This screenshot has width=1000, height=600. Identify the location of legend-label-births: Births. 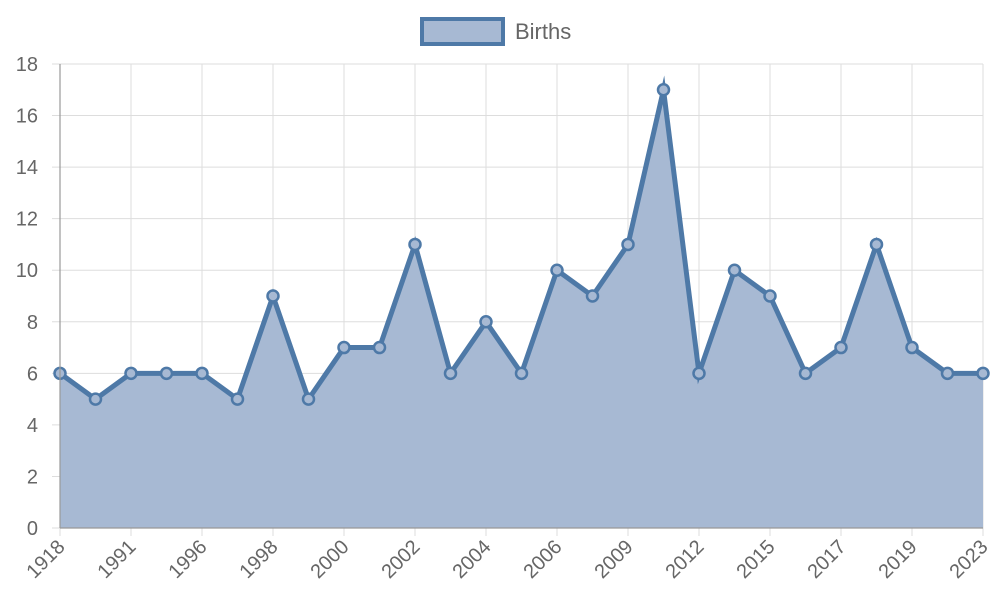
(543, 31).